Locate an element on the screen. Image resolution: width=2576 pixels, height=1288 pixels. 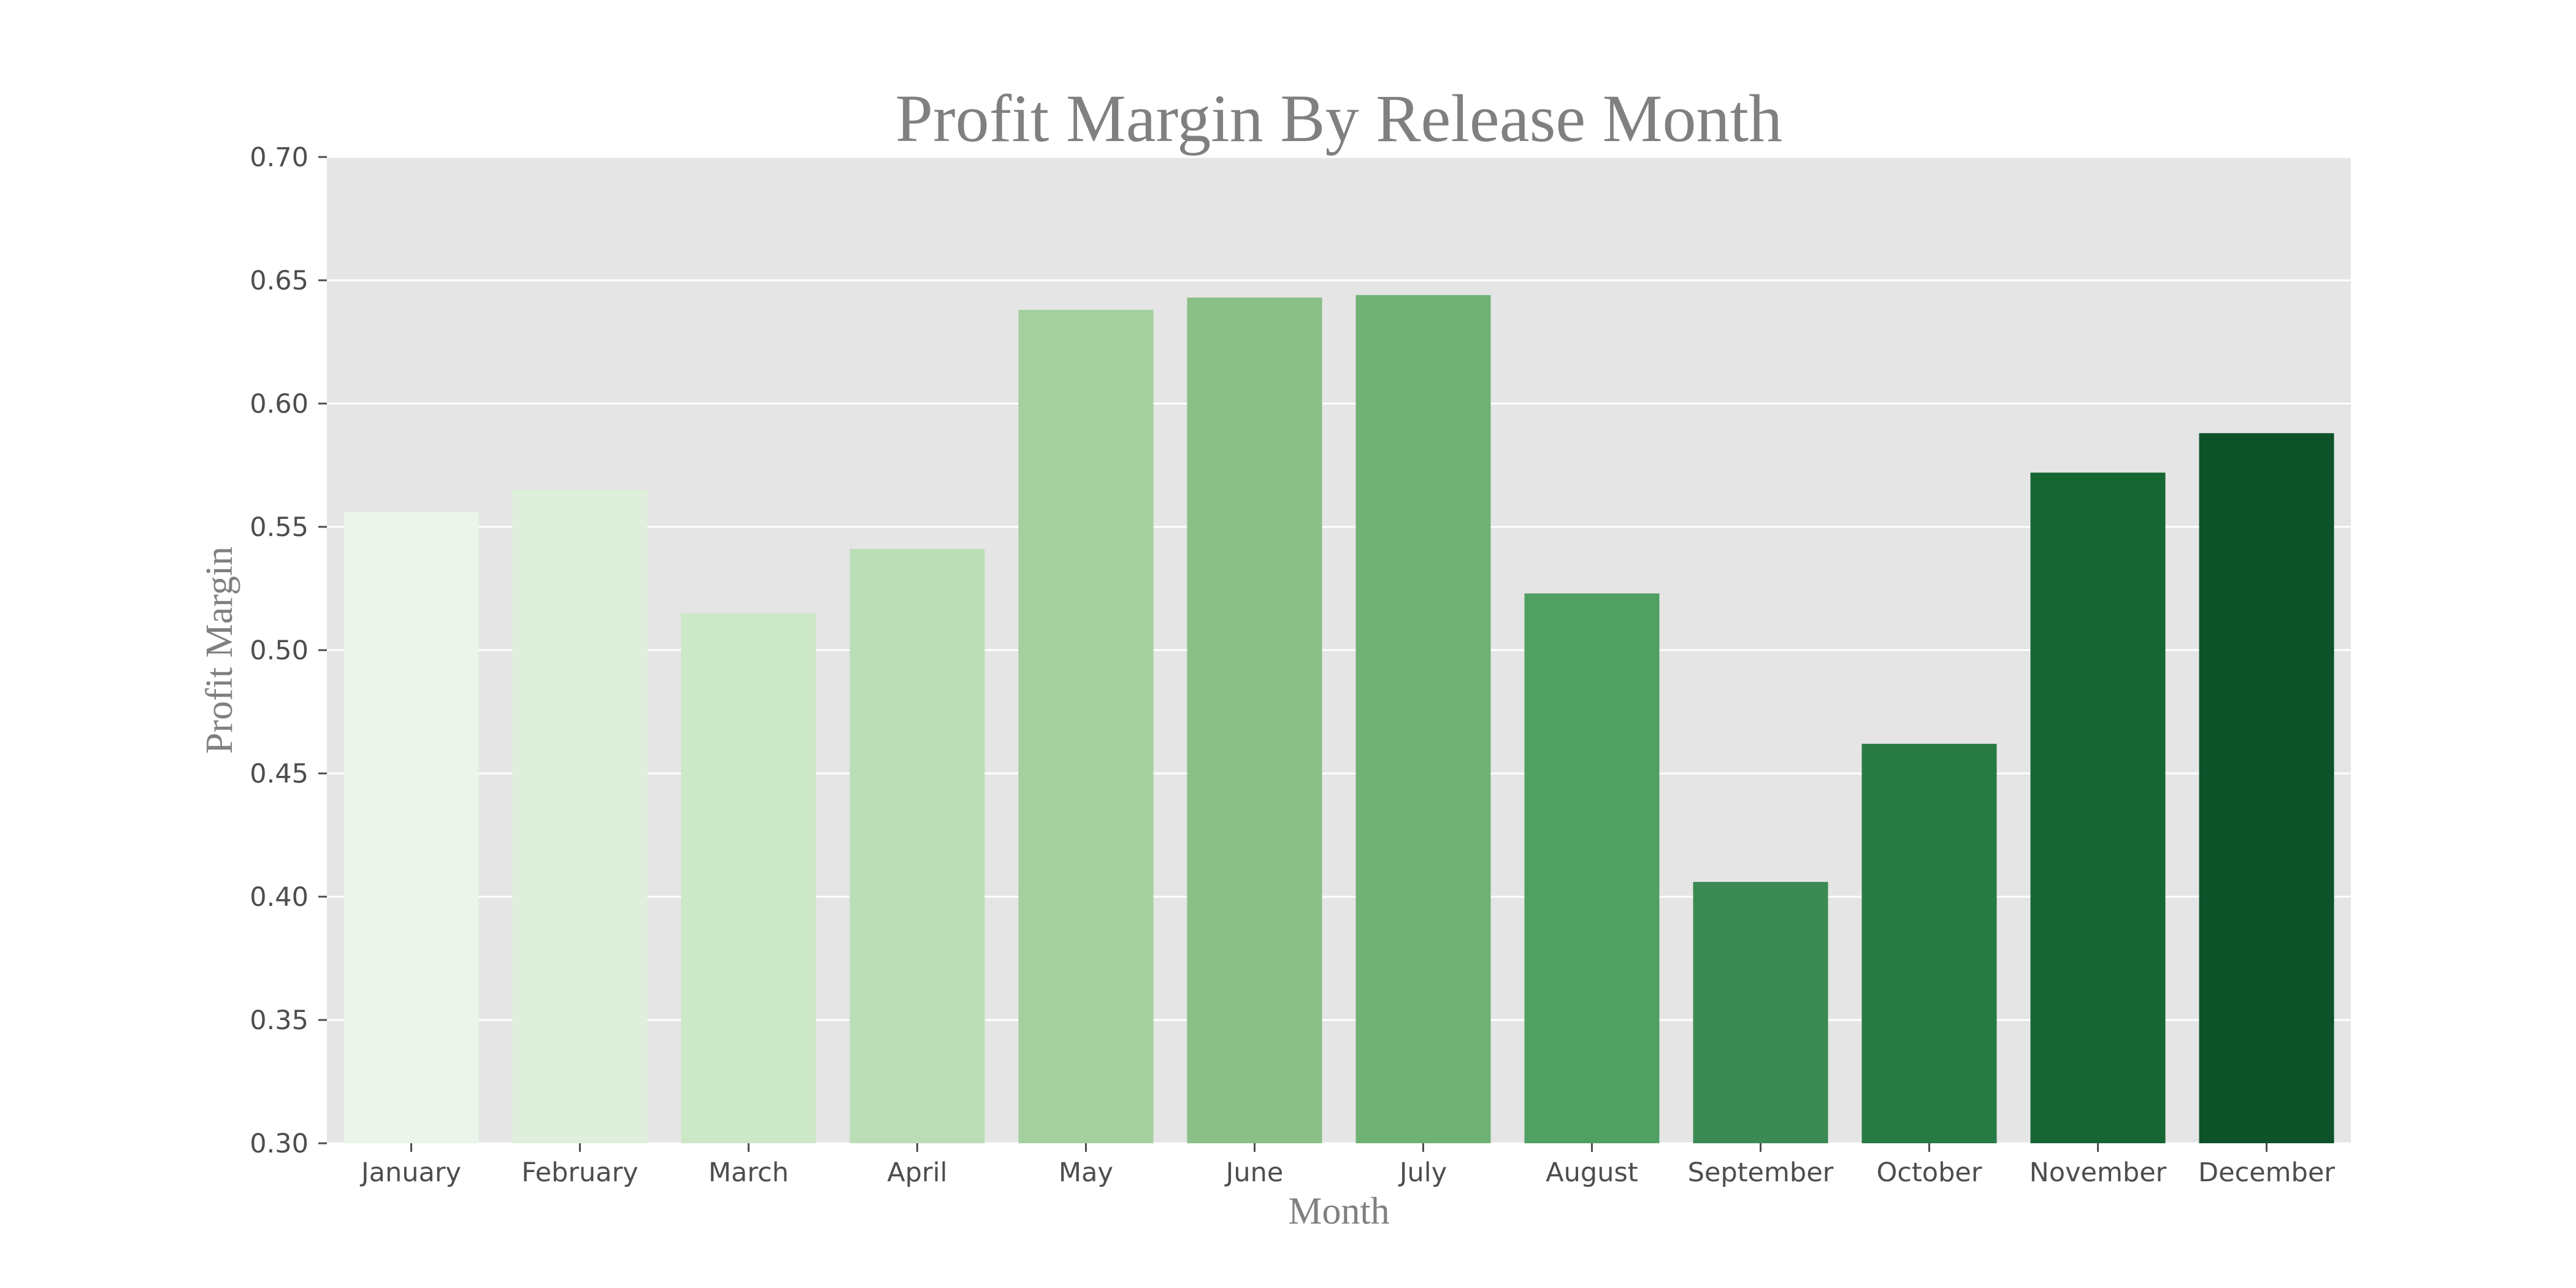
bar-november is located at coordinates (2098, 807).